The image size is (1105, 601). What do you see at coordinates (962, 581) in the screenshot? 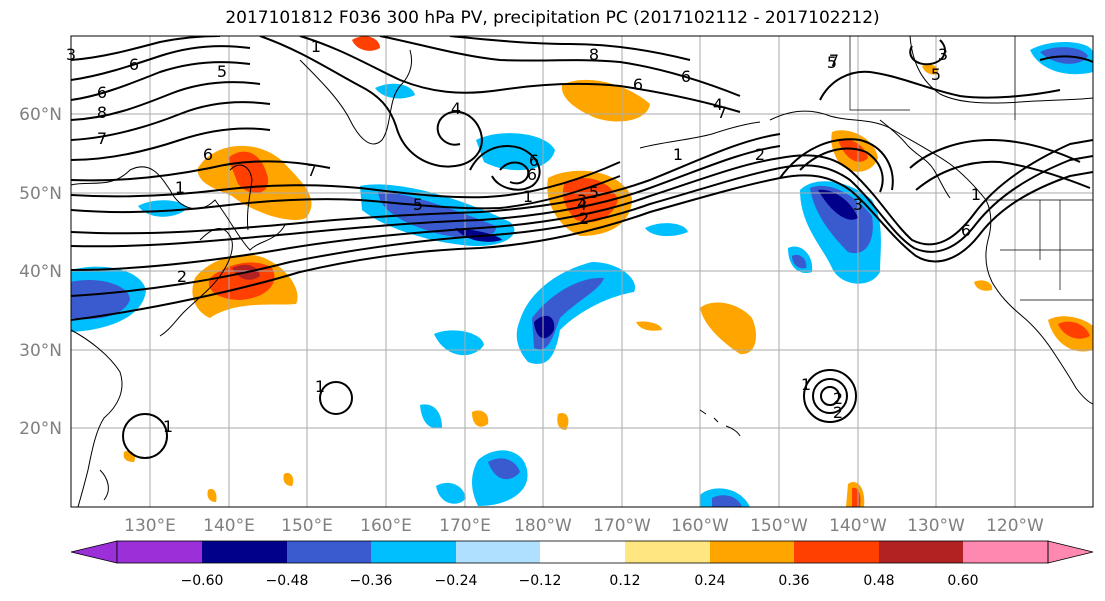
I see `colorbar-tick-label: 0.60` at bounding box center [962, 581].